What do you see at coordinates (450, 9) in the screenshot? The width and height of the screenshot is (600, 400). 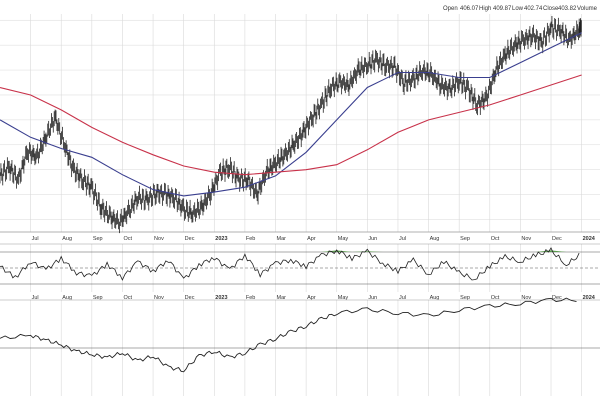 I see `open-label: Open` at bounding box center [450, 9].